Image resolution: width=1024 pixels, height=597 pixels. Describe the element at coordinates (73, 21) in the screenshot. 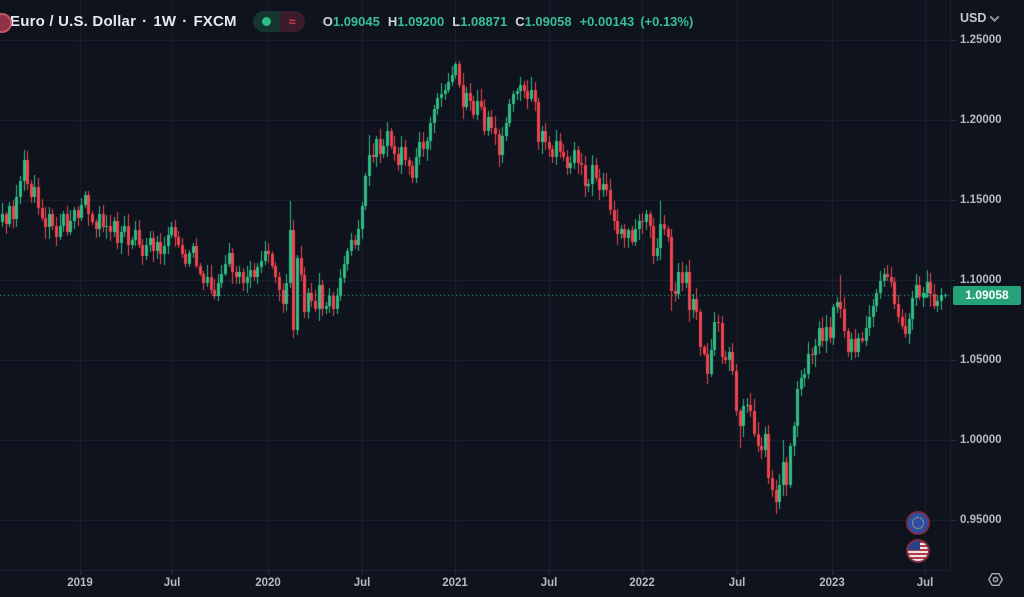

I see `symbol-name: Euro / U.S. Dollar` at that location.